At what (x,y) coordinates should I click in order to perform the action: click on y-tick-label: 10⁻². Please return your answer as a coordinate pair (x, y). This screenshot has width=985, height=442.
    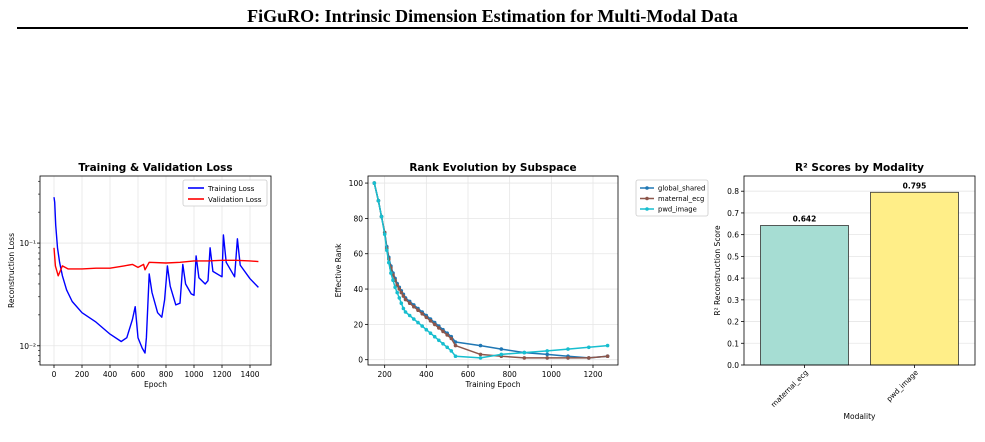
    Looking at the image, I should click on (27, 346).